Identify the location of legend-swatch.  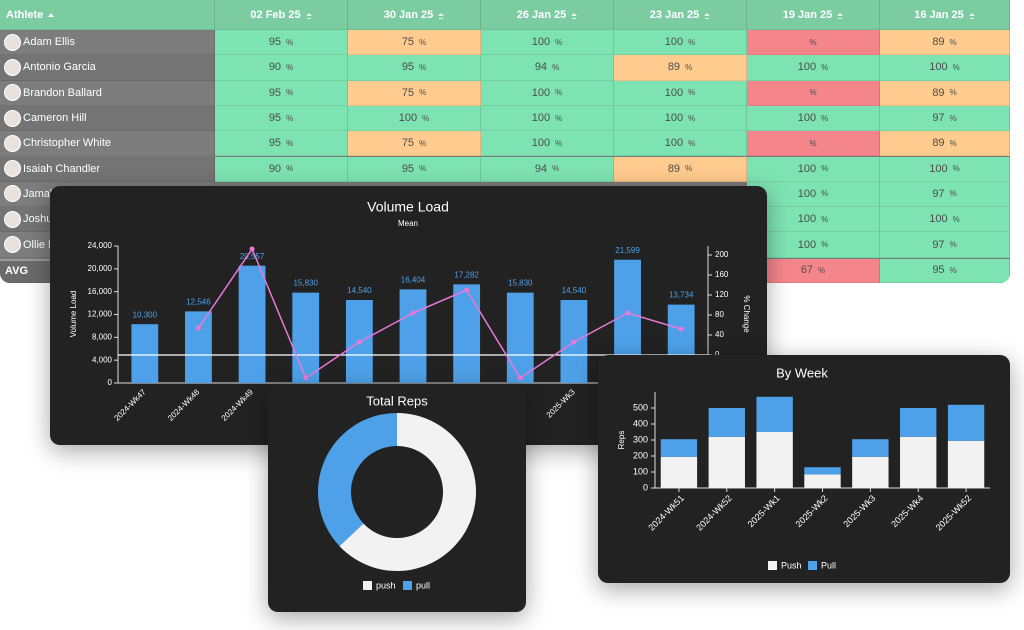
(772, 565).